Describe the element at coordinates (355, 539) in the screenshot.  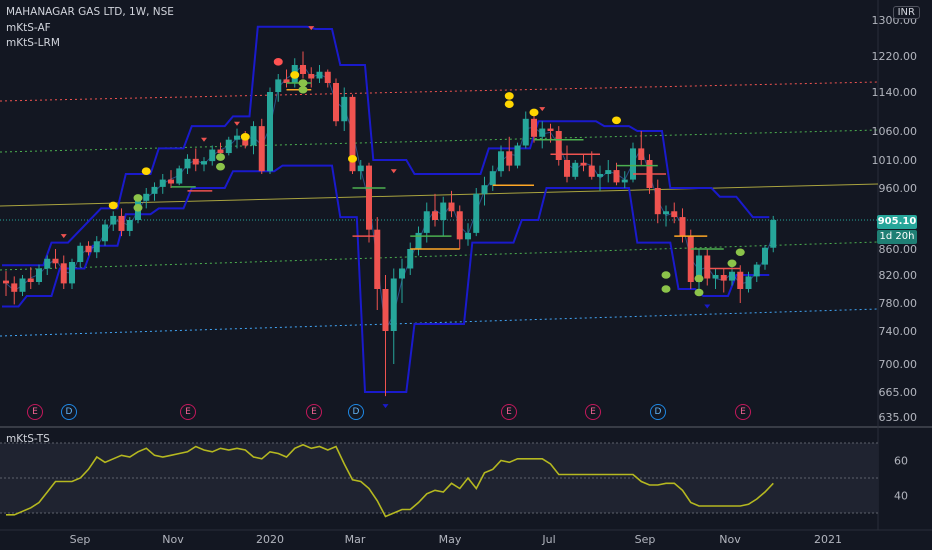
I see `time-axis-label: Mar` at that location.